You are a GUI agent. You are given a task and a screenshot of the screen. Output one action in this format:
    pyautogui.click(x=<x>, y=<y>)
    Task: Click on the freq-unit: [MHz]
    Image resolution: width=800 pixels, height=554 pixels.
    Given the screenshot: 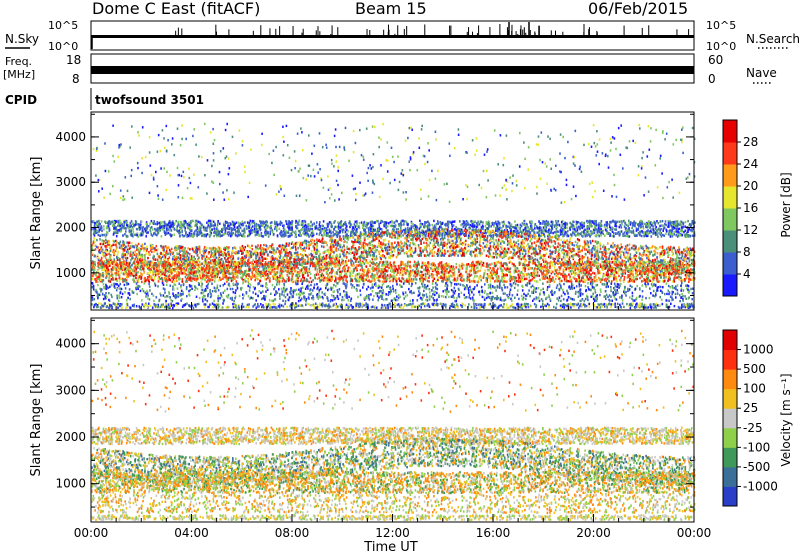 What is the action you would take?
    pyautogui.click(x=19, y=74)
    